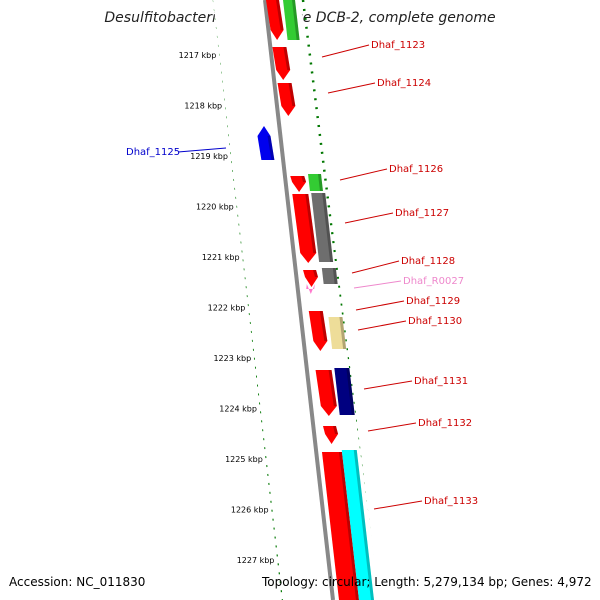 This screenshot has width=600, height=600. I want to click on ruler-tick-label: 1218 kbp, so click(203, 106).